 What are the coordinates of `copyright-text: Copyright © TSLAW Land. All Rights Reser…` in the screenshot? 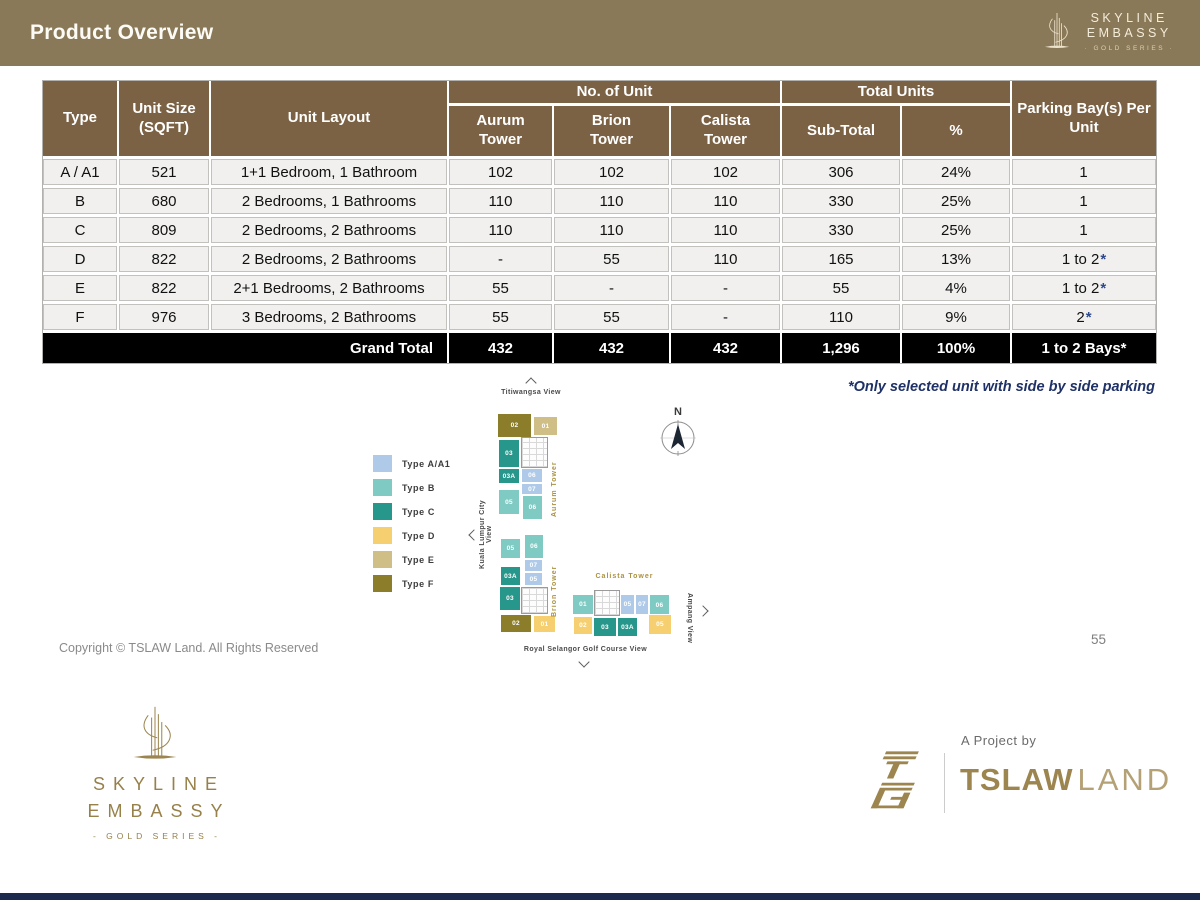 It's located at (189, 648).